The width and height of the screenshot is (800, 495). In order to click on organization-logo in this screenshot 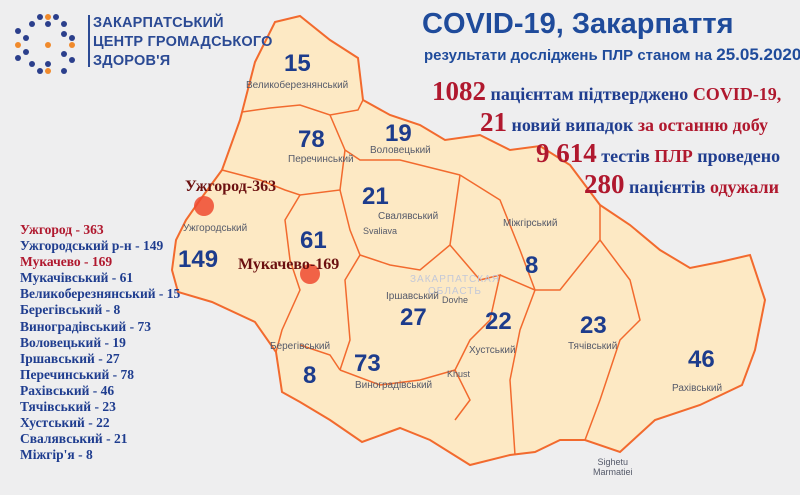, I will do `click(44, 44)`.